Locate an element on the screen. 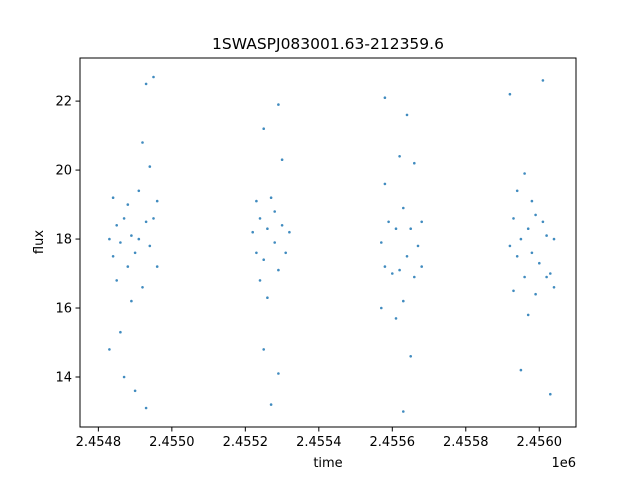  x-axis-offset-label: 1e6 is located at coordinates (563, 463).